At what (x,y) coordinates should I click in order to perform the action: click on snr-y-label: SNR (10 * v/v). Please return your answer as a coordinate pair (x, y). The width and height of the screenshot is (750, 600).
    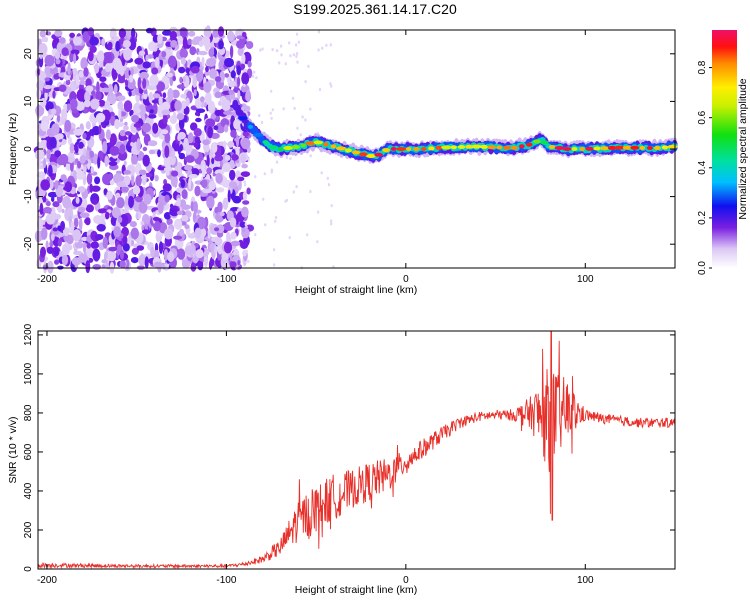
    Looking at the image, I should click on (13, 449).